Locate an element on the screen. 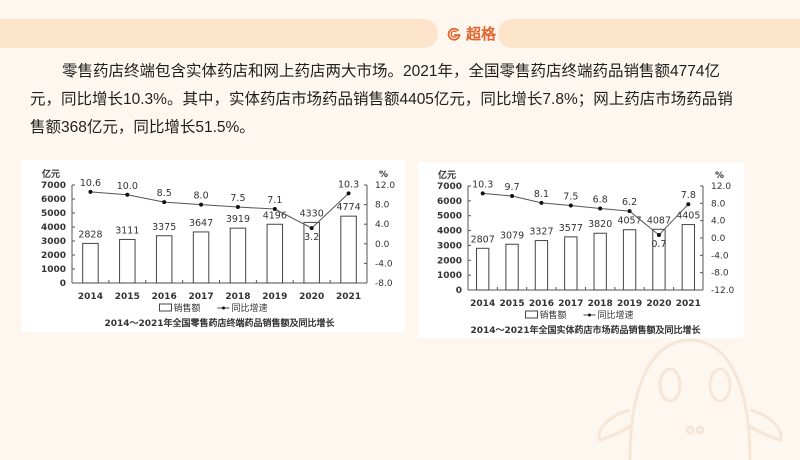 This screenshot has width=800, height=460. svg-text: 3375 is located at coordinates (164, 227).